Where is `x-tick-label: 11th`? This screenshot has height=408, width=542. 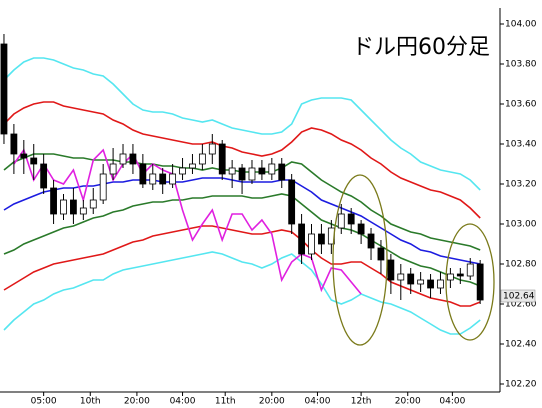 x-tick-label: 11th is located at coordinates (225, 402).